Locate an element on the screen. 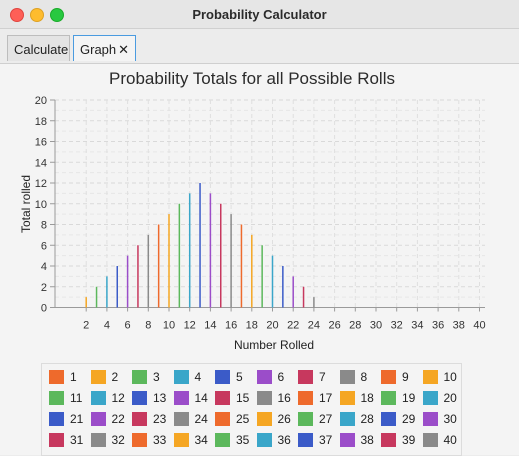  legend-label: 12 is located at coordinates (118, 398).